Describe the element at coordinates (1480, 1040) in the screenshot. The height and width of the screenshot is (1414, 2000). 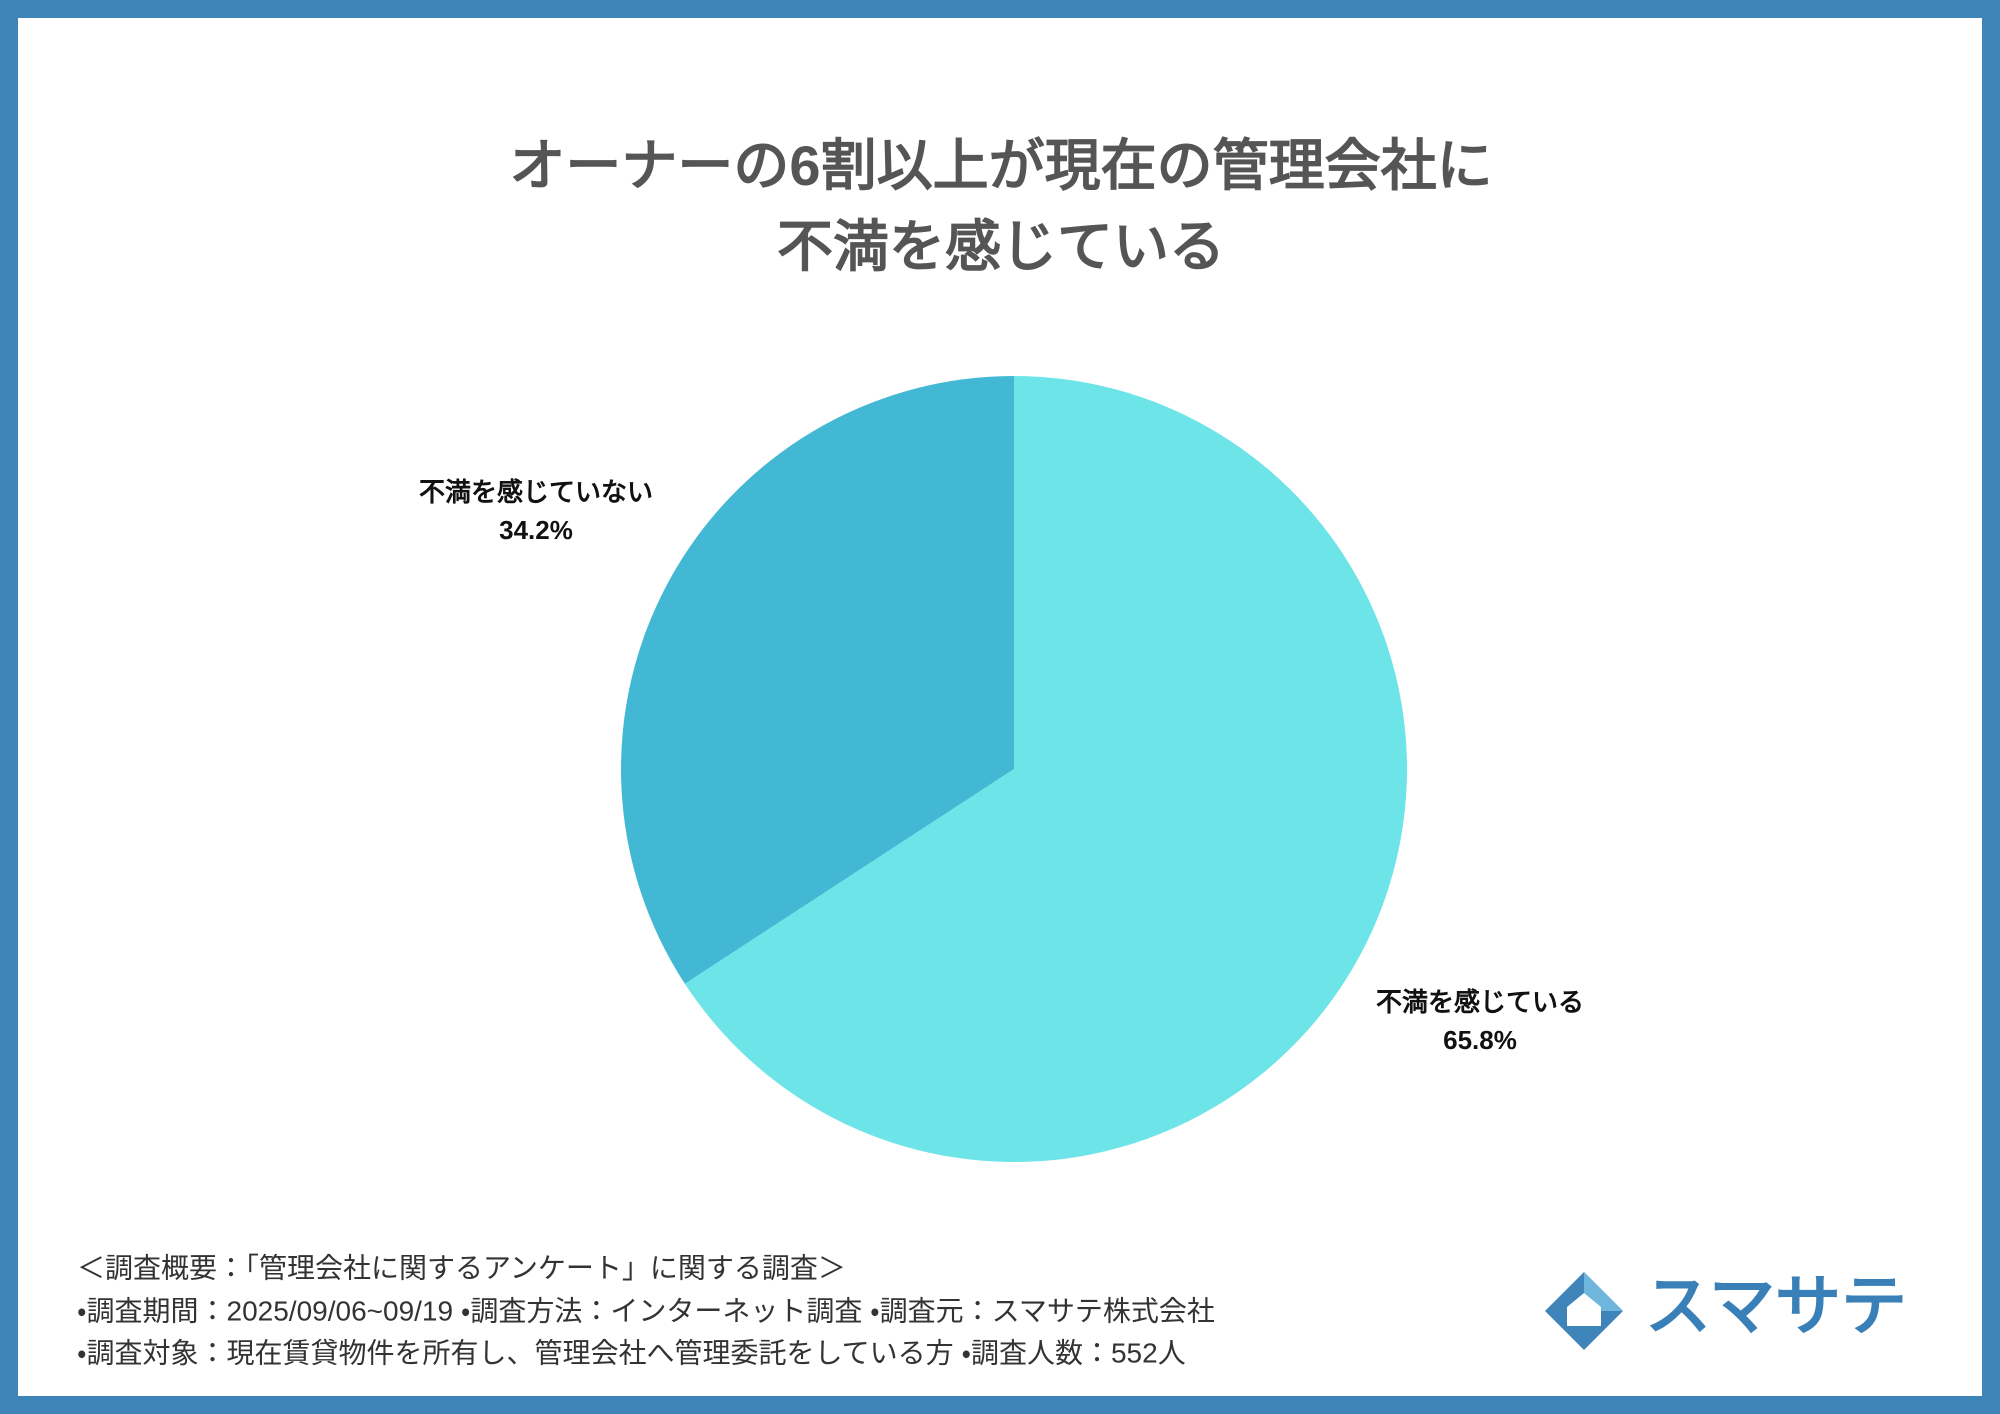
I see `slice-value: 65.8%` at that location.